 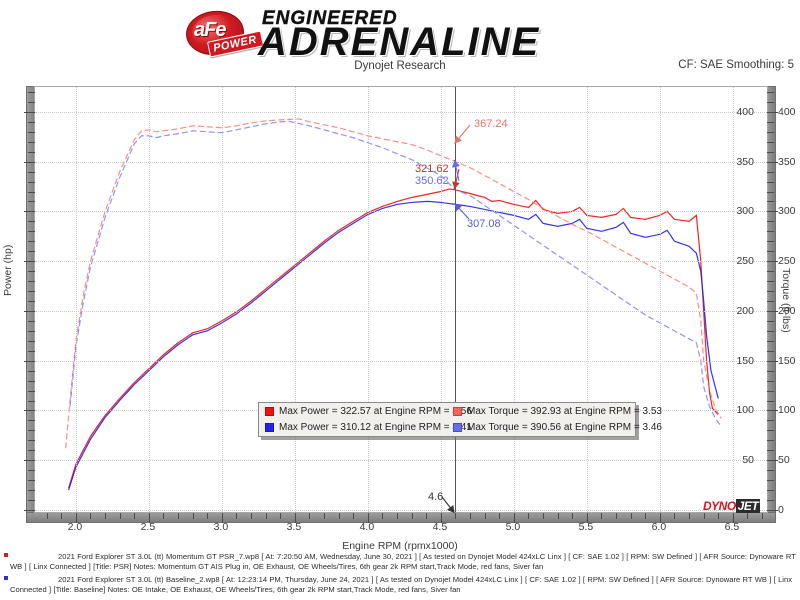 I want to click on y-axis-right-tick-label: 50, so click(x=784, y=460).